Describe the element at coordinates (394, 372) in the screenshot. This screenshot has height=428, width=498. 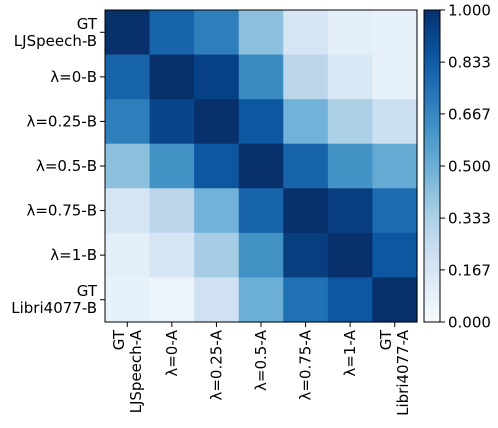
I see `column-label: GTLibri4077-A` at that location.